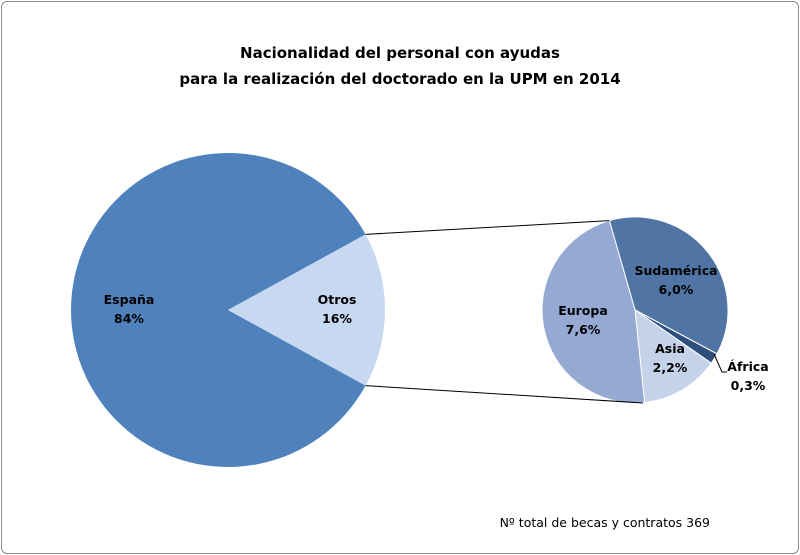 The image size is (800, 555). Describe the element at coordinates (337, 299) in the screenshot. I see `data-label-otros: Otros` at that location.